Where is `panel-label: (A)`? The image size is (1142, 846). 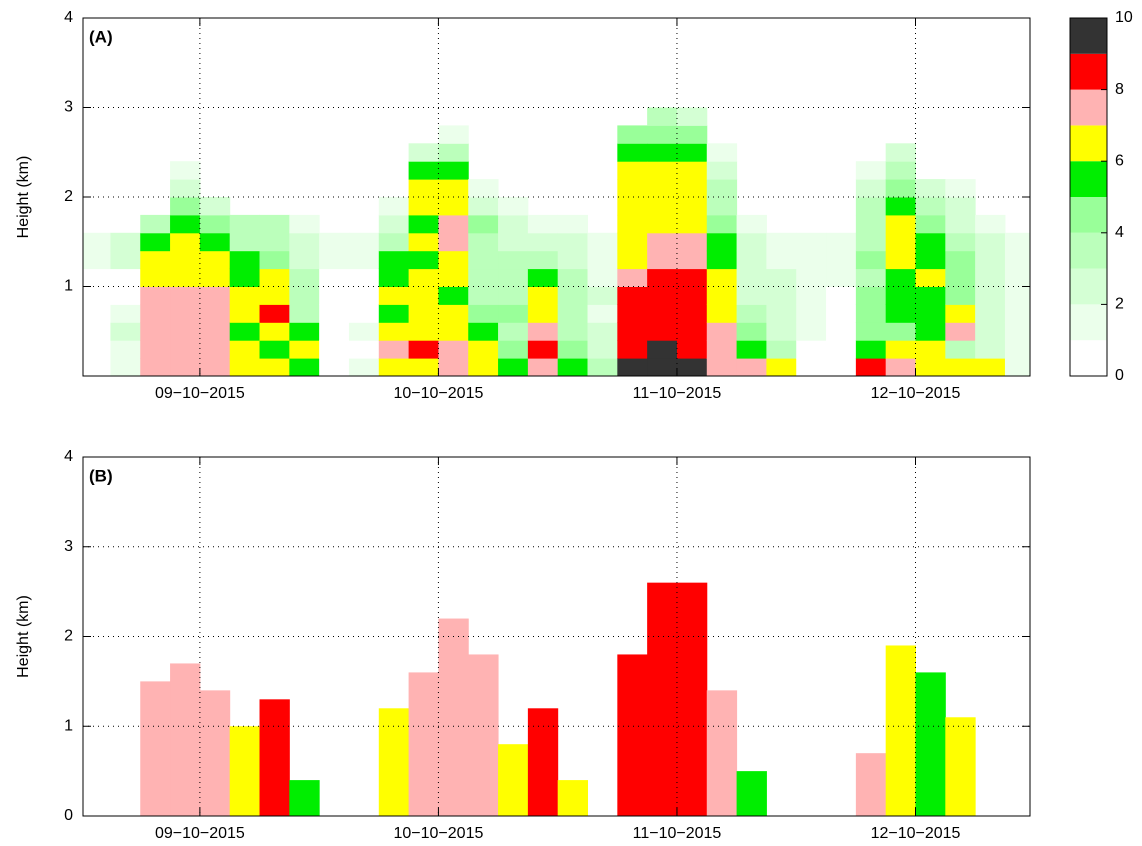
panel-label: (A) is located at coordinates (101, 36).